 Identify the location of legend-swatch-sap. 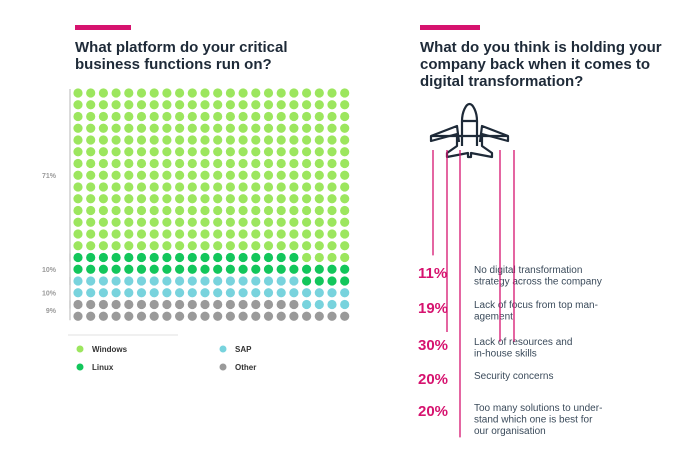
(223, 349).